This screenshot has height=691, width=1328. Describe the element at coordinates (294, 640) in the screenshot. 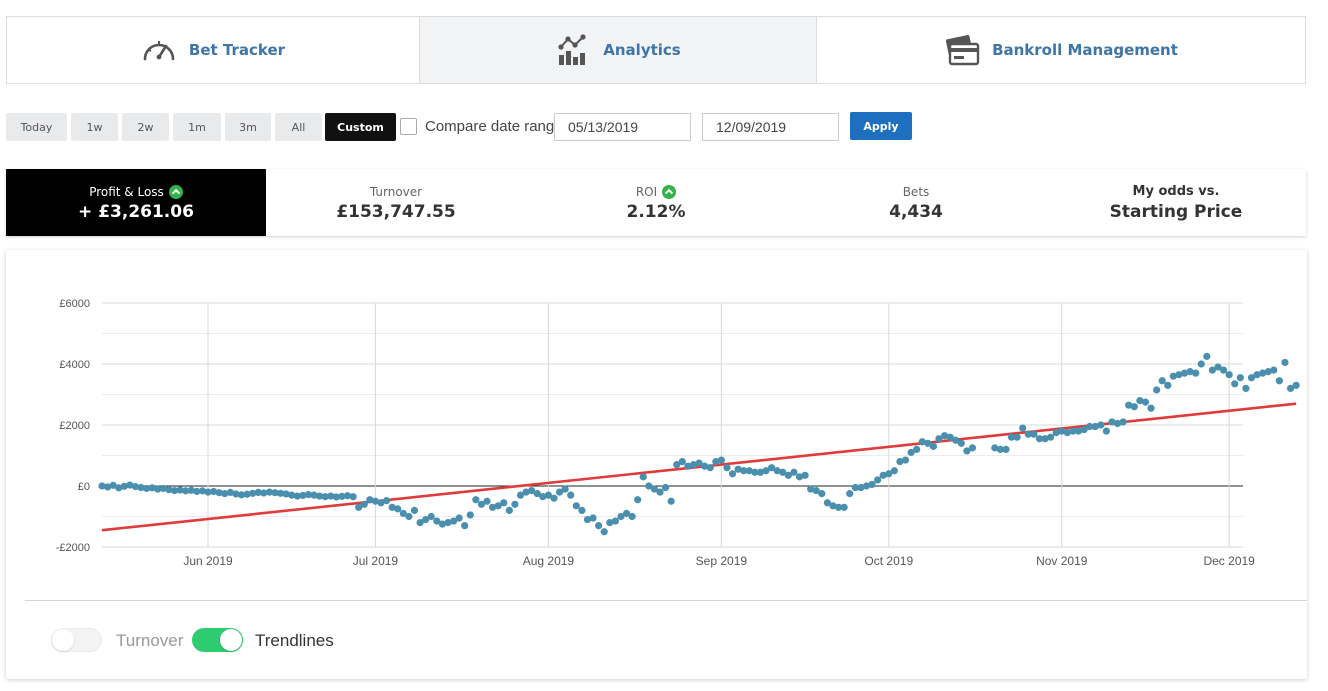

I see `trendlines-toggle-label: Trendlines` at that location.